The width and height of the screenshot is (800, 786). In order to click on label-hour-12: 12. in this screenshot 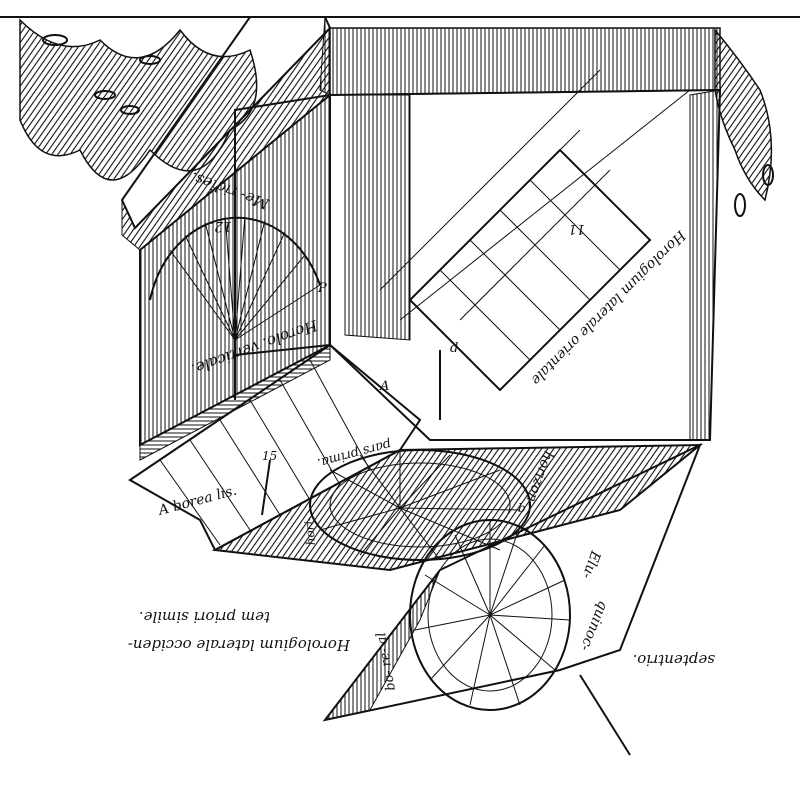, I will do `click(221, 226)`.